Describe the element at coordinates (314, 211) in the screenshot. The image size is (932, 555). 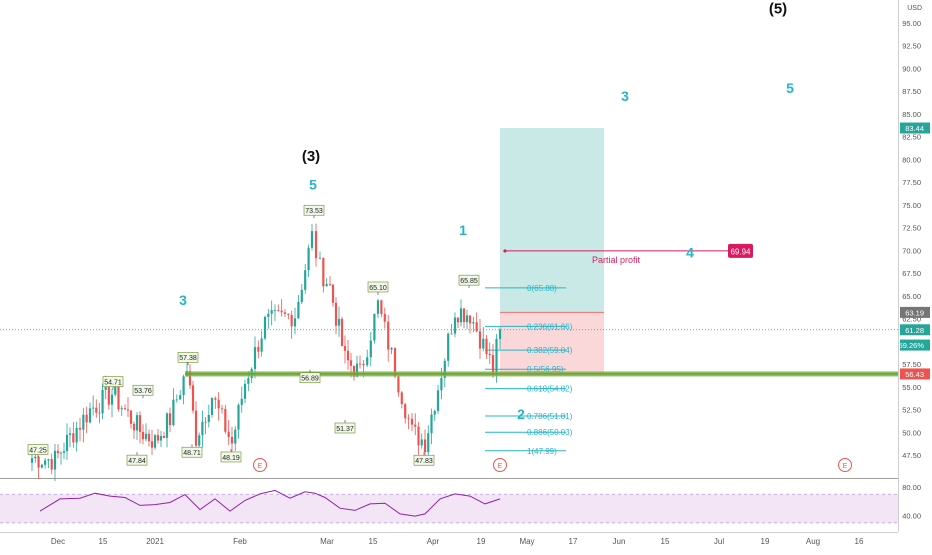
I see `swing-label: 73.53` at that location.